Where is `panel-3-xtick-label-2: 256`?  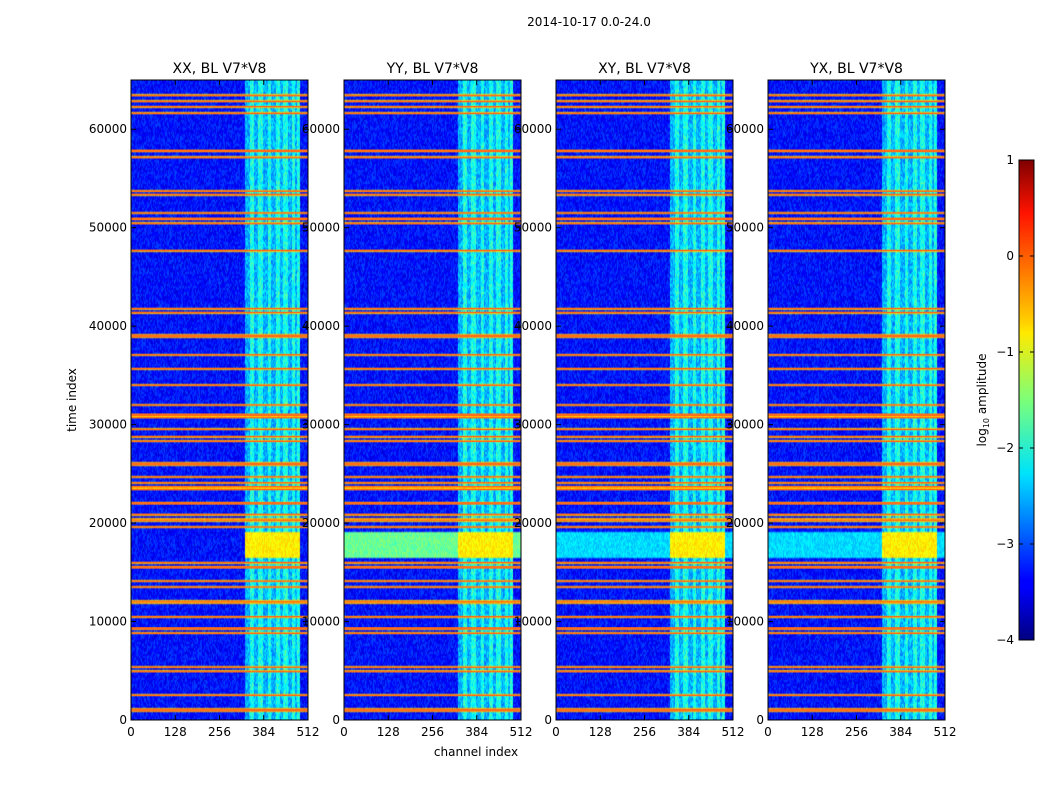
panel-3-xtick-label-2: 256 is located at coordinates (856, 732).